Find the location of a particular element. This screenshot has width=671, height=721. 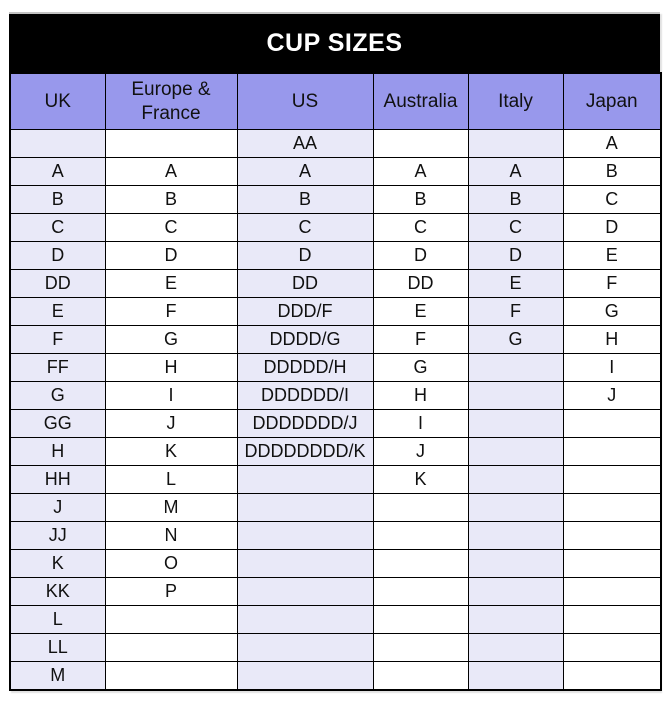

table-cell: M is located at coordinates (171, 507).